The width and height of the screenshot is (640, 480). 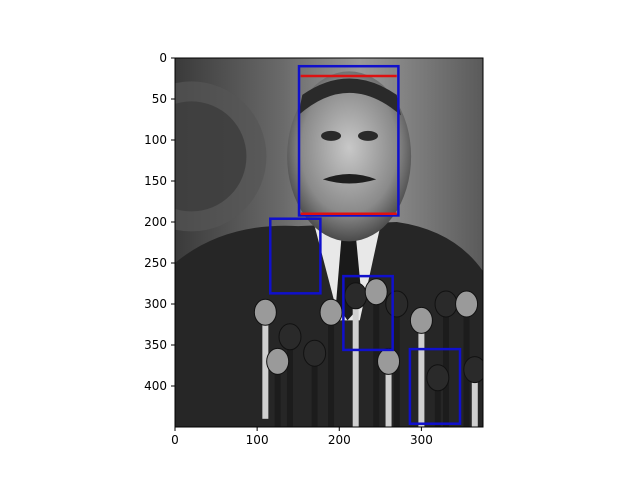 What do you see at coordinates (339, 440) in the screenshot?
I see `x-tick-label: 200` at bounding box center [339, 440].